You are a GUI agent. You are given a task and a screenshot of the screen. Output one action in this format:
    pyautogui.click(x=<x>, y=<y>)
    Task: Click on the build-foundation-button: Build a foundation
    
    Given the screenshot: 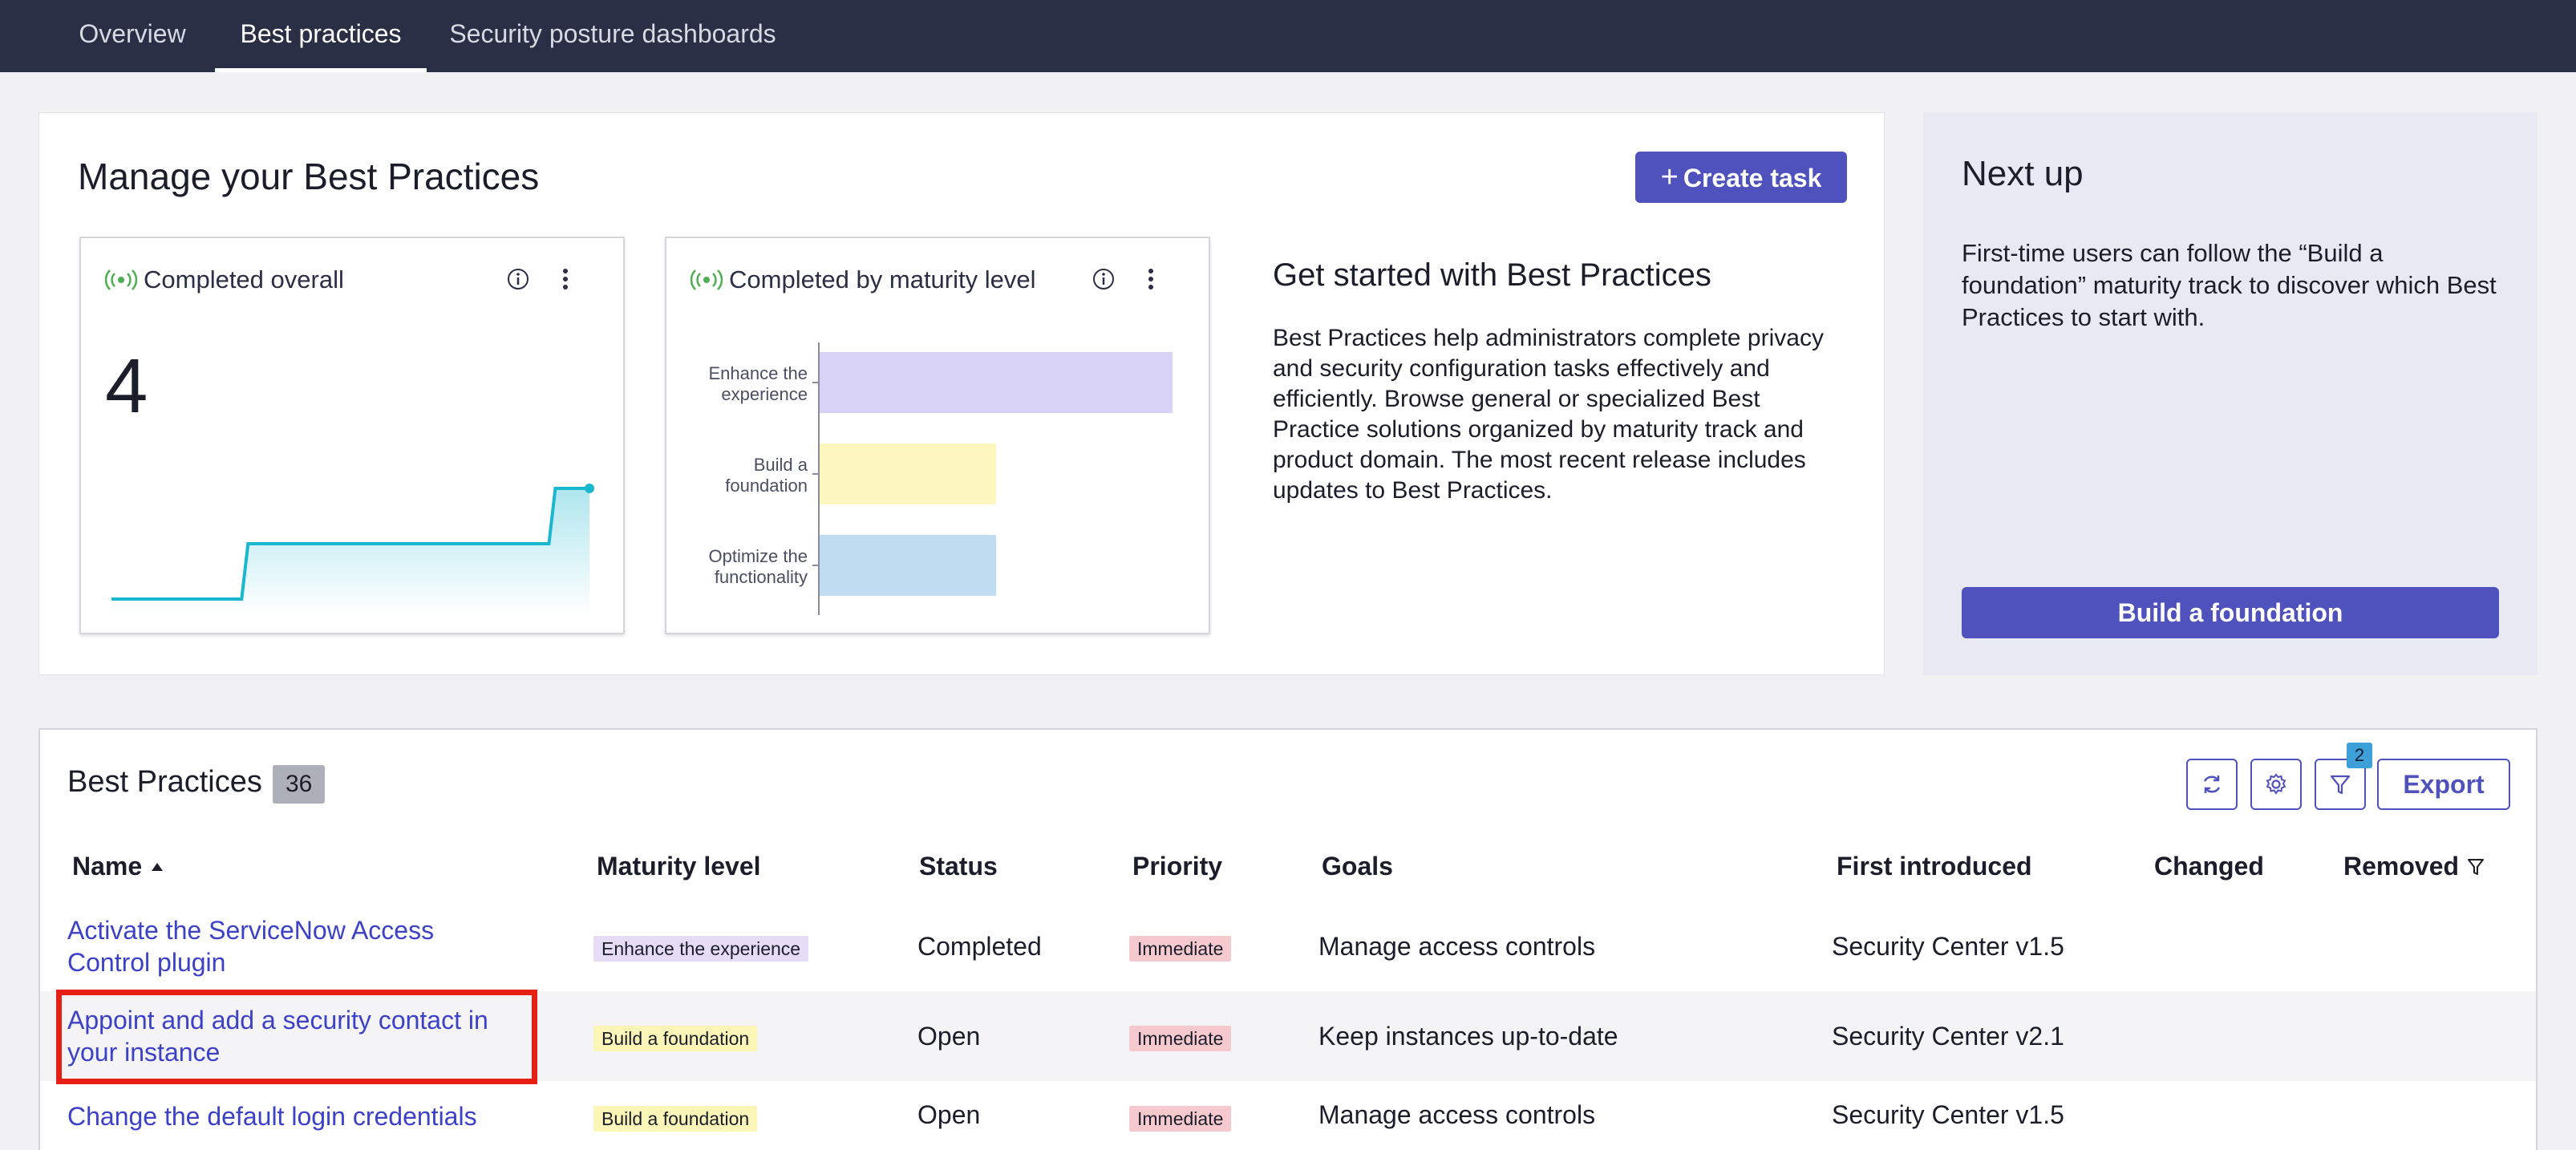 What is the action you would take?
    pyautogui.click(x=2230, y=613)
    